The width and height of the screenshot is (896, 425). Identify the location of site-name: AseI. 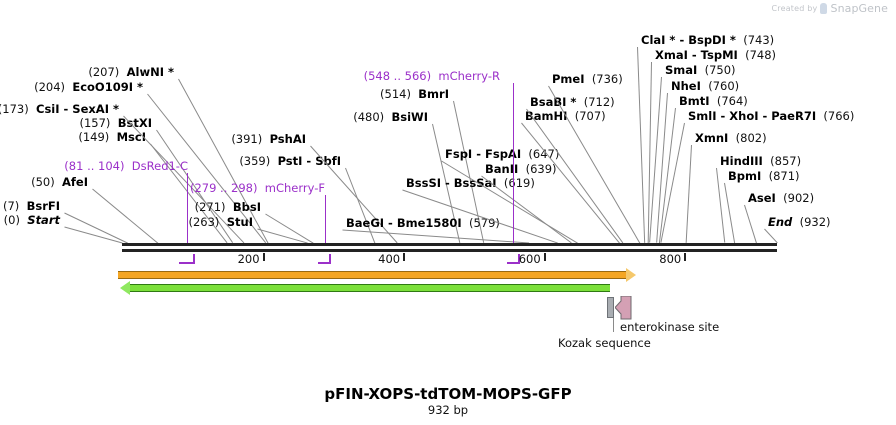
(762, 198).